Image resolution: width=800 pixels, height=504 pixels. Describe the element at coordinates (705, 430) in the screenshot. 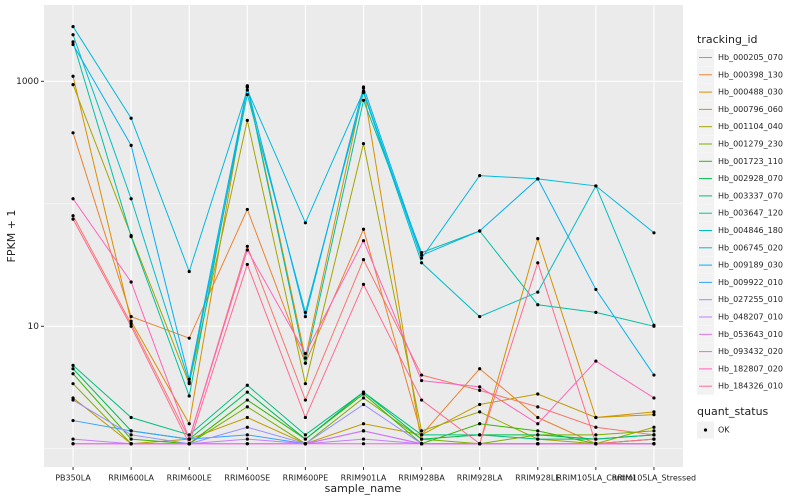

I see `legend-point` at that location.